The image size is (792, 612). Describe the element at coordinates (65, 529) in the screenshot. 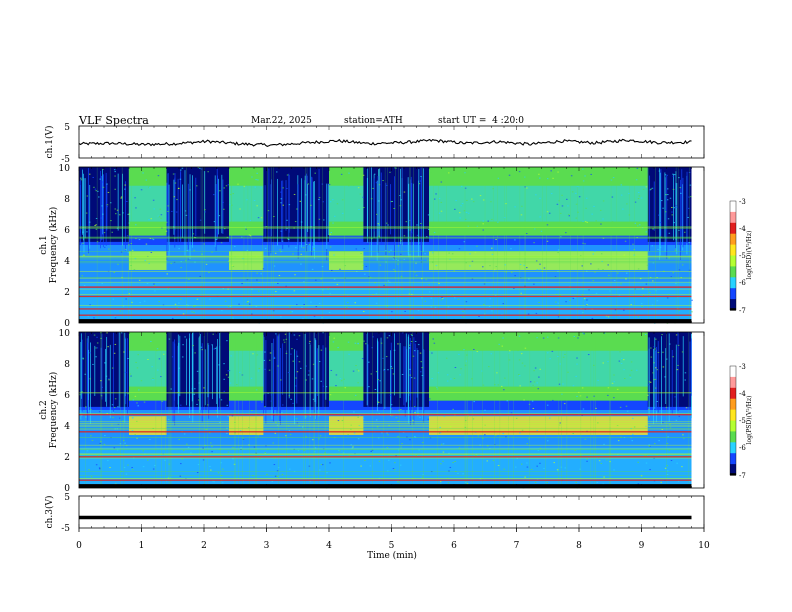

I see `ch3-ytick-bottom: -5` at that location.